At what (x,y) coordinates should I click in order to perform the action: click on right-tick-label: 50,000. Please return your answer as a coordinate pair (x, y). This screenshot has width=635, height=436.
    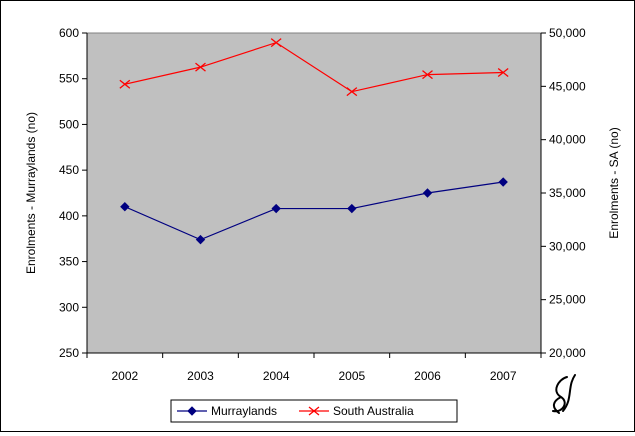
    Looking at the image, I should click on (567, 33).